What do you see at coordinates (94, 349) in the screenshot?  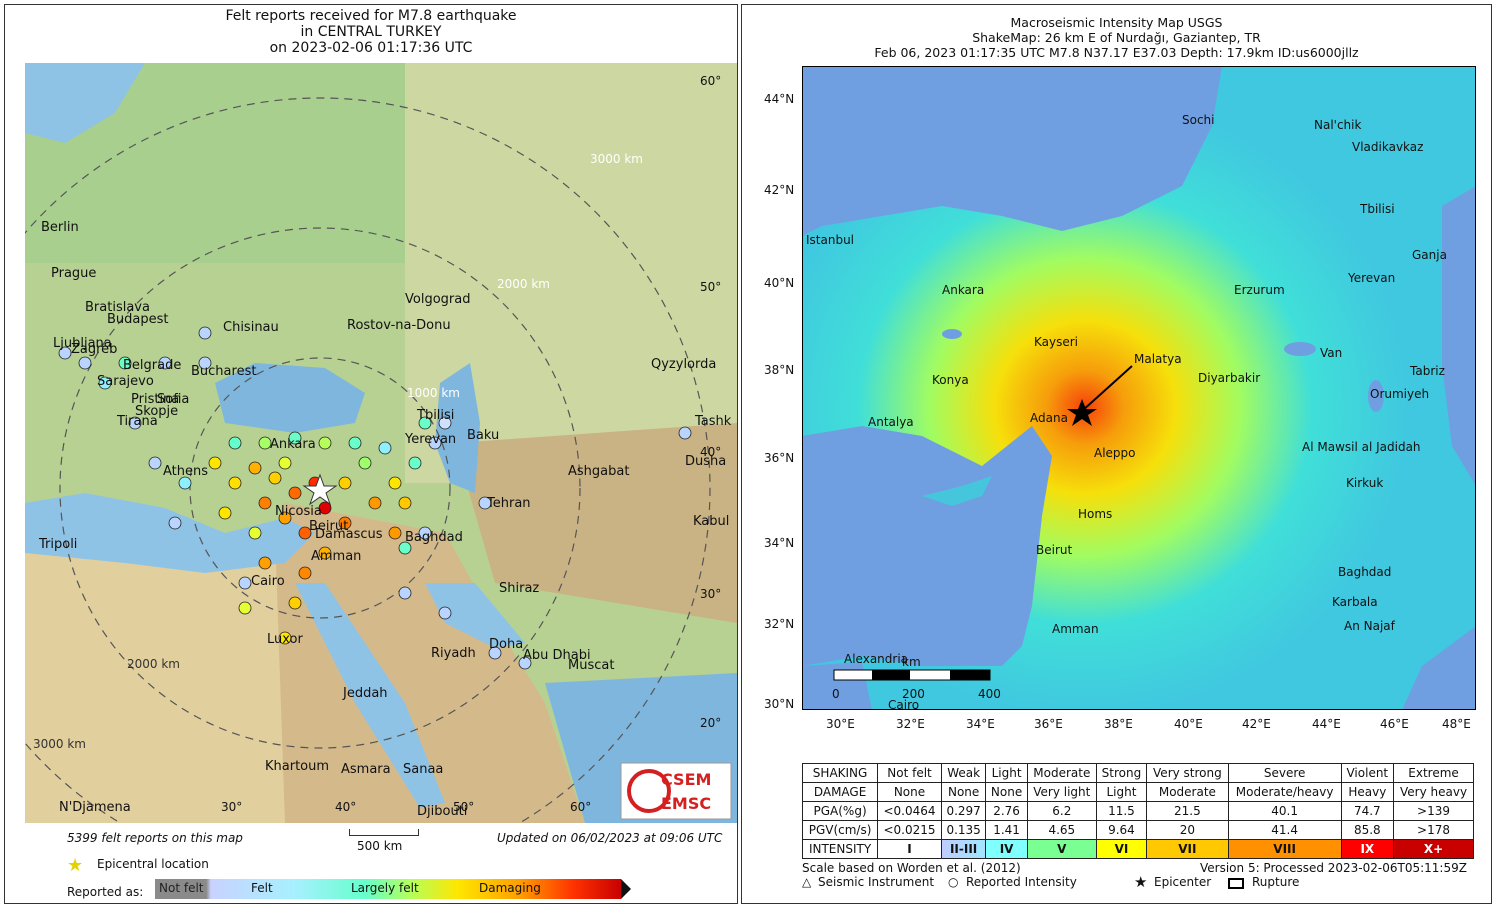 I see `city-label: Zagreb` at bounding box center [94, 349].